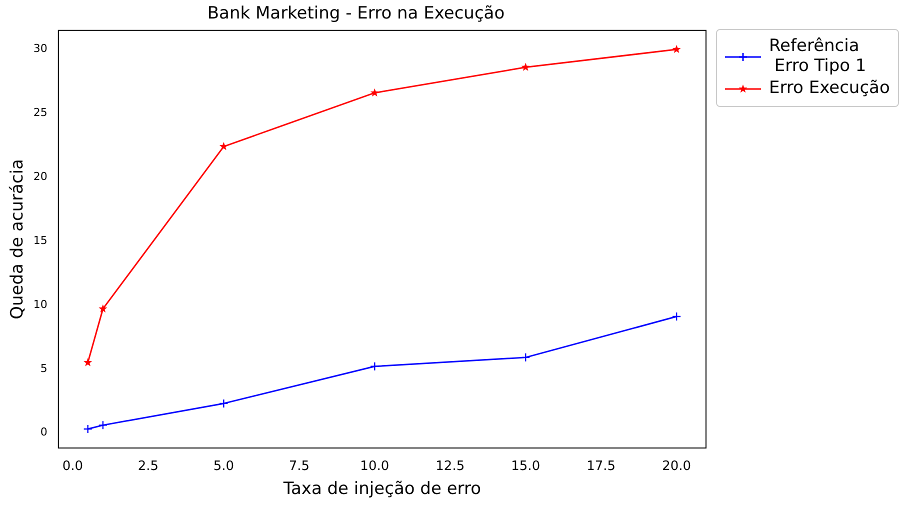  What do you see at coordinates (44, 432) in the screenshot?
I see `y-tick-label: 0` at bounding box center [44, 432].